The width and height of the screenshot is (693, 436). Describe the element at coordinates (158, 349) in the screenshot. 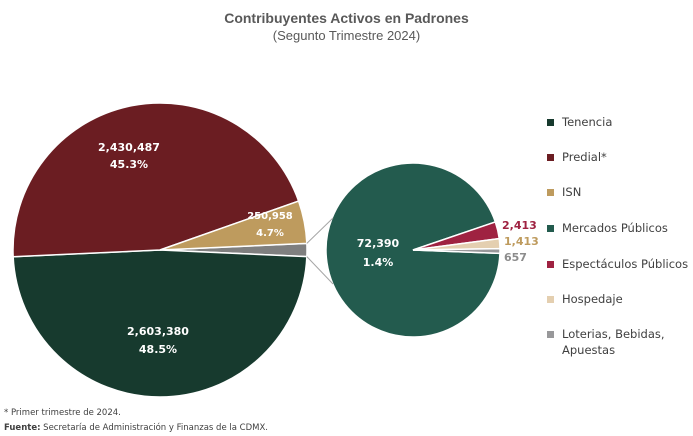

I see `data-label-tenencia-percent: 48.5%` at that location.